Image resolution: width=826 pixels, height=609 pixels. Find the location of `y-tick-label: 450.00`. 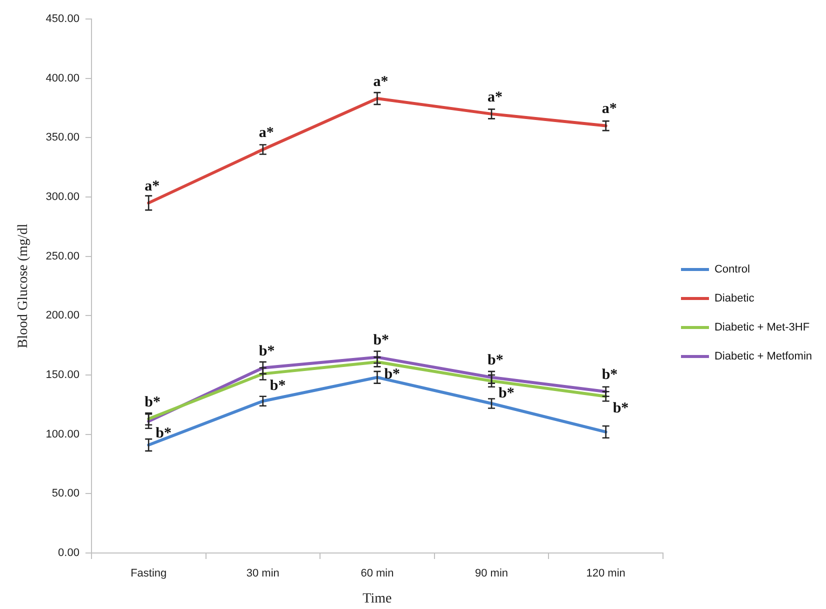

y-tick-label: 450.00 is located at coordinates (63, 19).